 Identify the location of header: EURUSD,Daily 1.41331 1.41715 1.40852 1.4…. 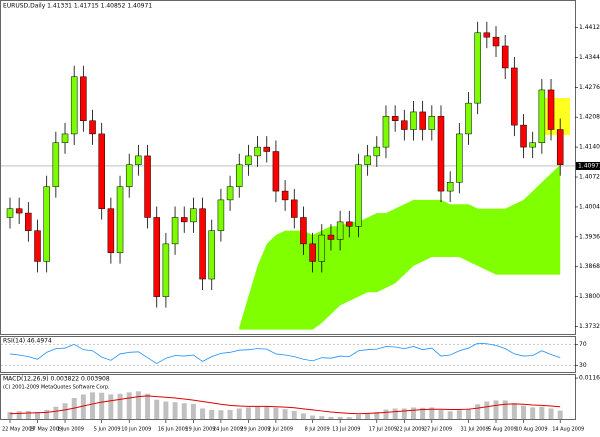
(77, 6).